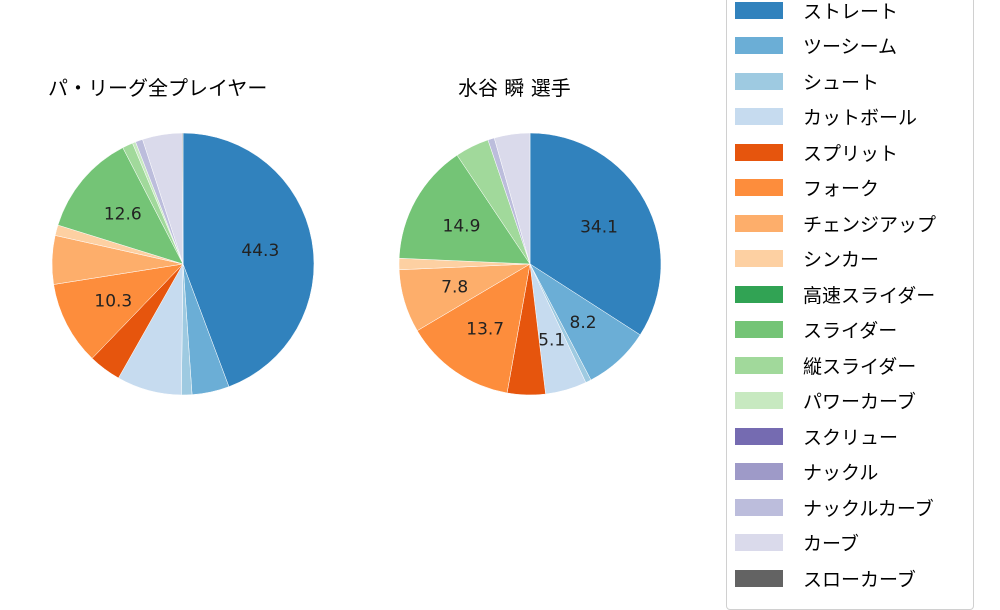  I want to click on legend-item: パワーカーブ, so click(825, 401).